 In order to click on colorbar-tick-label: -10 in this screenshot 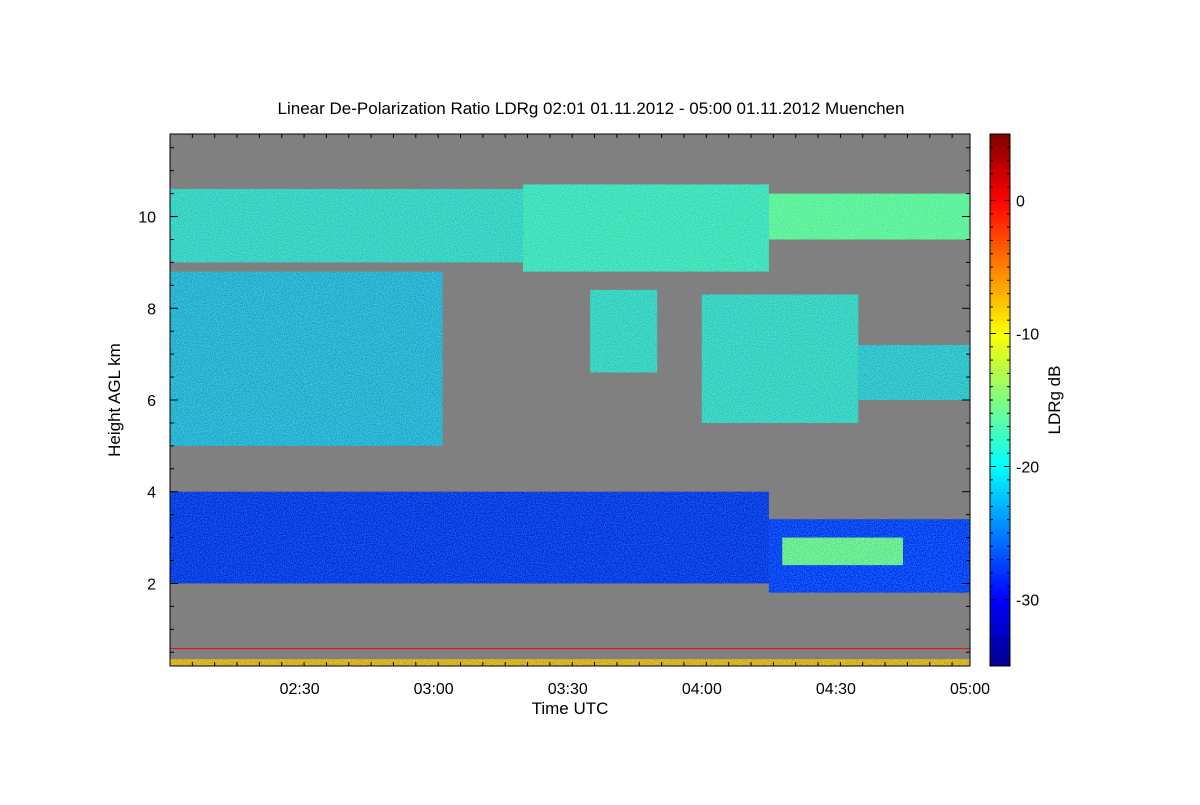, I will do `click(1027, 335)`.